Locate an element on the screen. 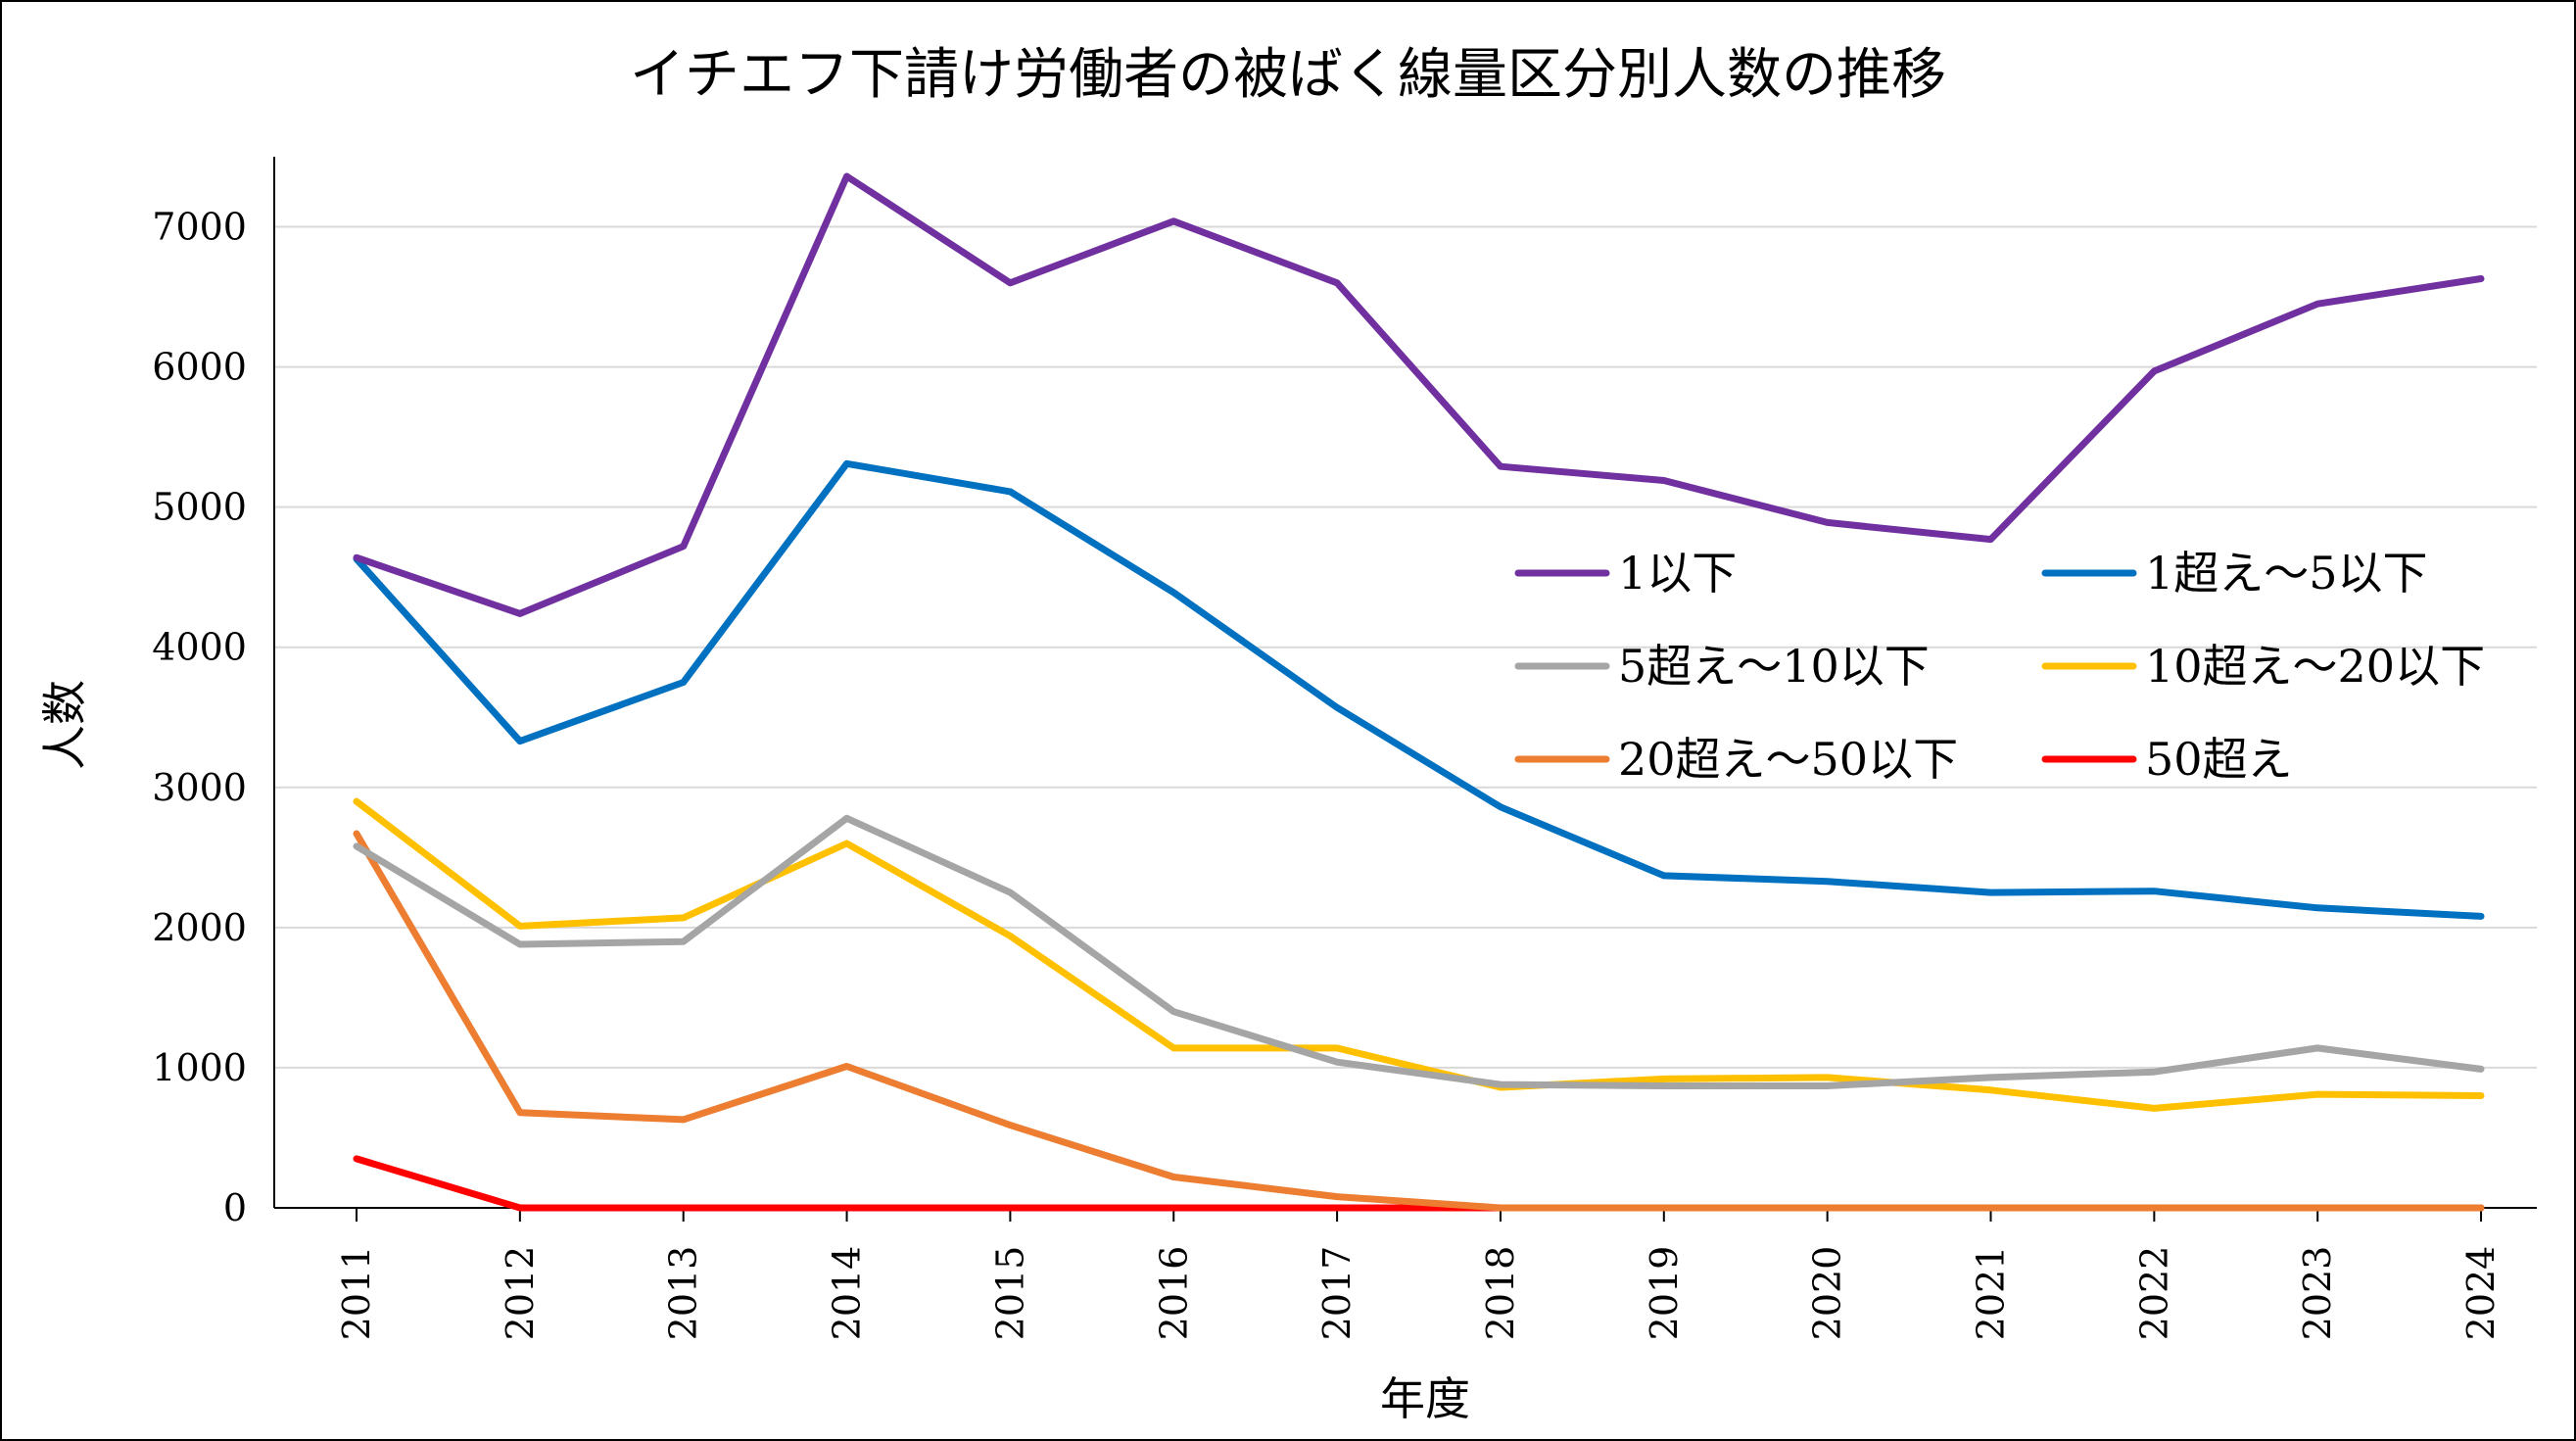 The height and width of the screenshot is (1441, 2576). y-tick-label: 4000 is located at coordinates (200, 647).